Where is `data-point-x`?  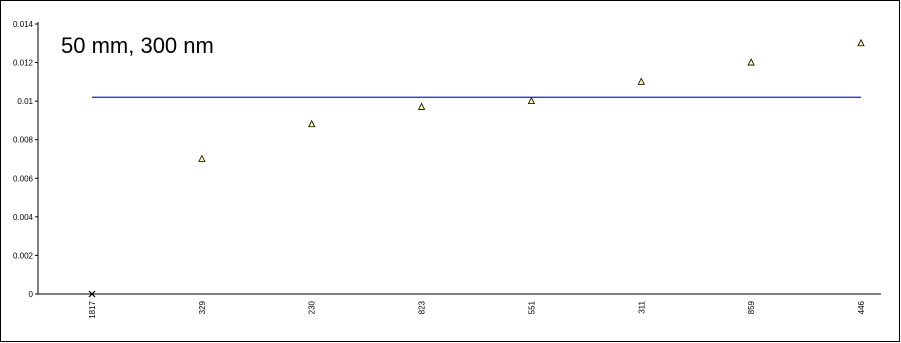 data-point-x is located at coordinates (92, 294).